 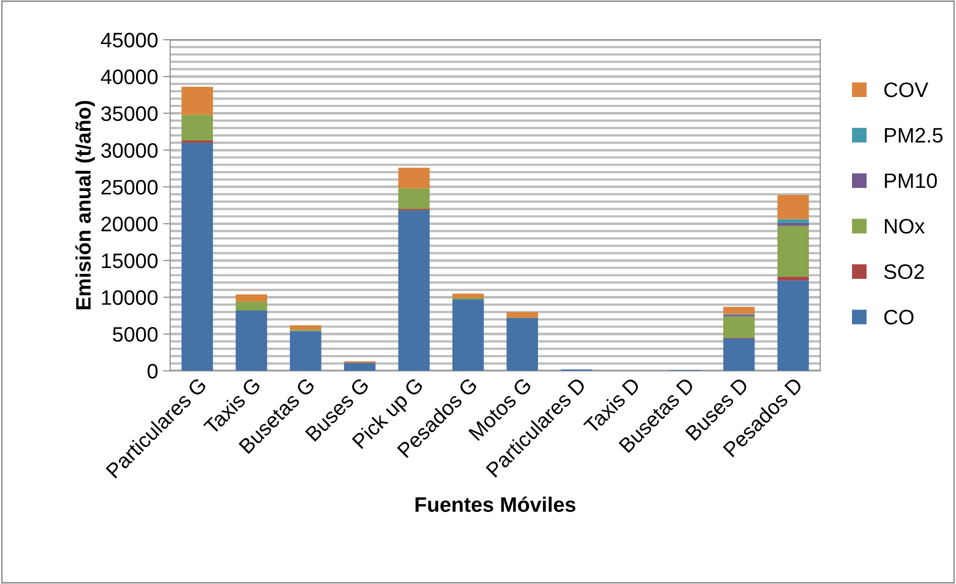 I want to click on y-tick-label: 35000, so click(x=129, y=114).